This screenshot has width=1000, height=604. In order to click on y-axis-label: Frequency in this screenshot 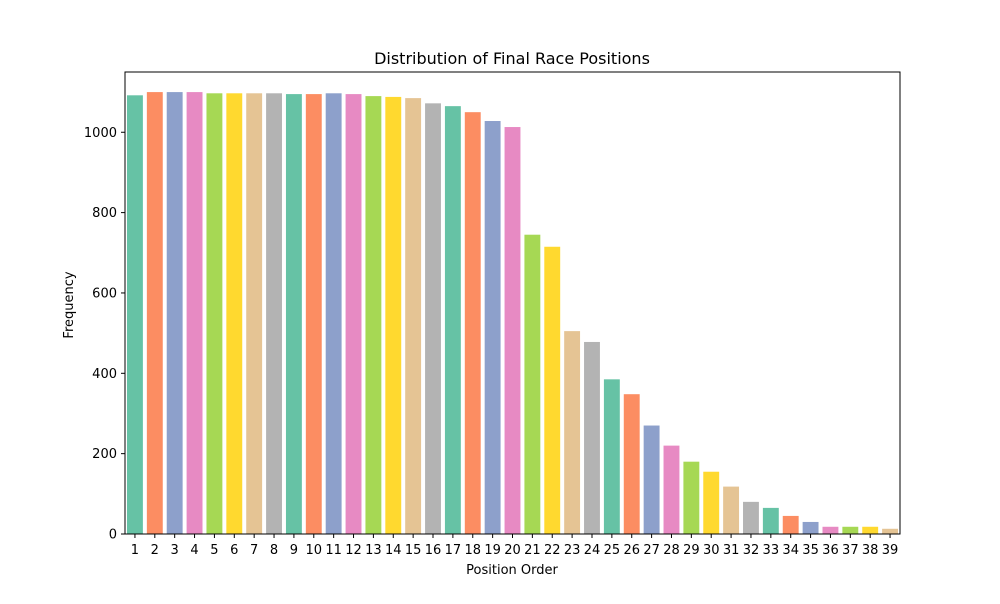, I will do `click(69, 304)`.